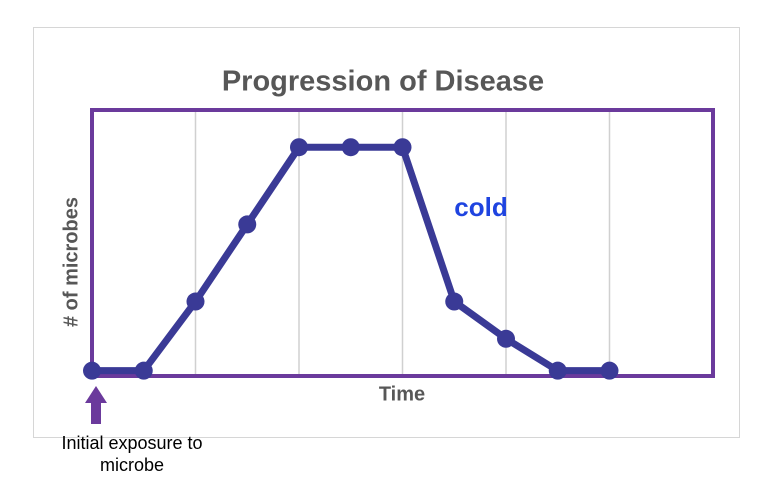 Image resolution: width=772 pixels, height=488 pixels. I want to click on exposure-label: microbe, so click(132, 465).